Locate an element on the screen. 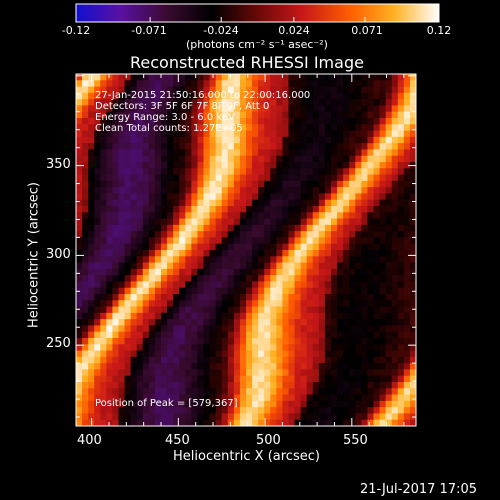 This screenshot has height=500, width=500. colorbar-tick-label: 0.071 is located at coordinates (367, 30).